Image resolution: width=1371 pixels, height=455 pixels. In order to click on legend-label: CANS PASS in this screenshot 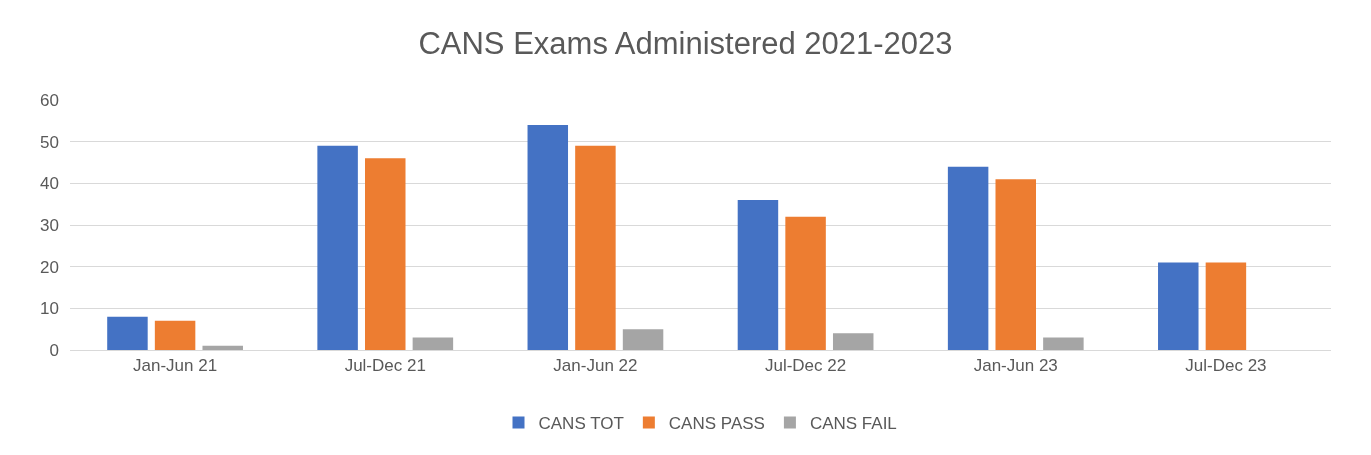, I will do `click(716, 424)`.